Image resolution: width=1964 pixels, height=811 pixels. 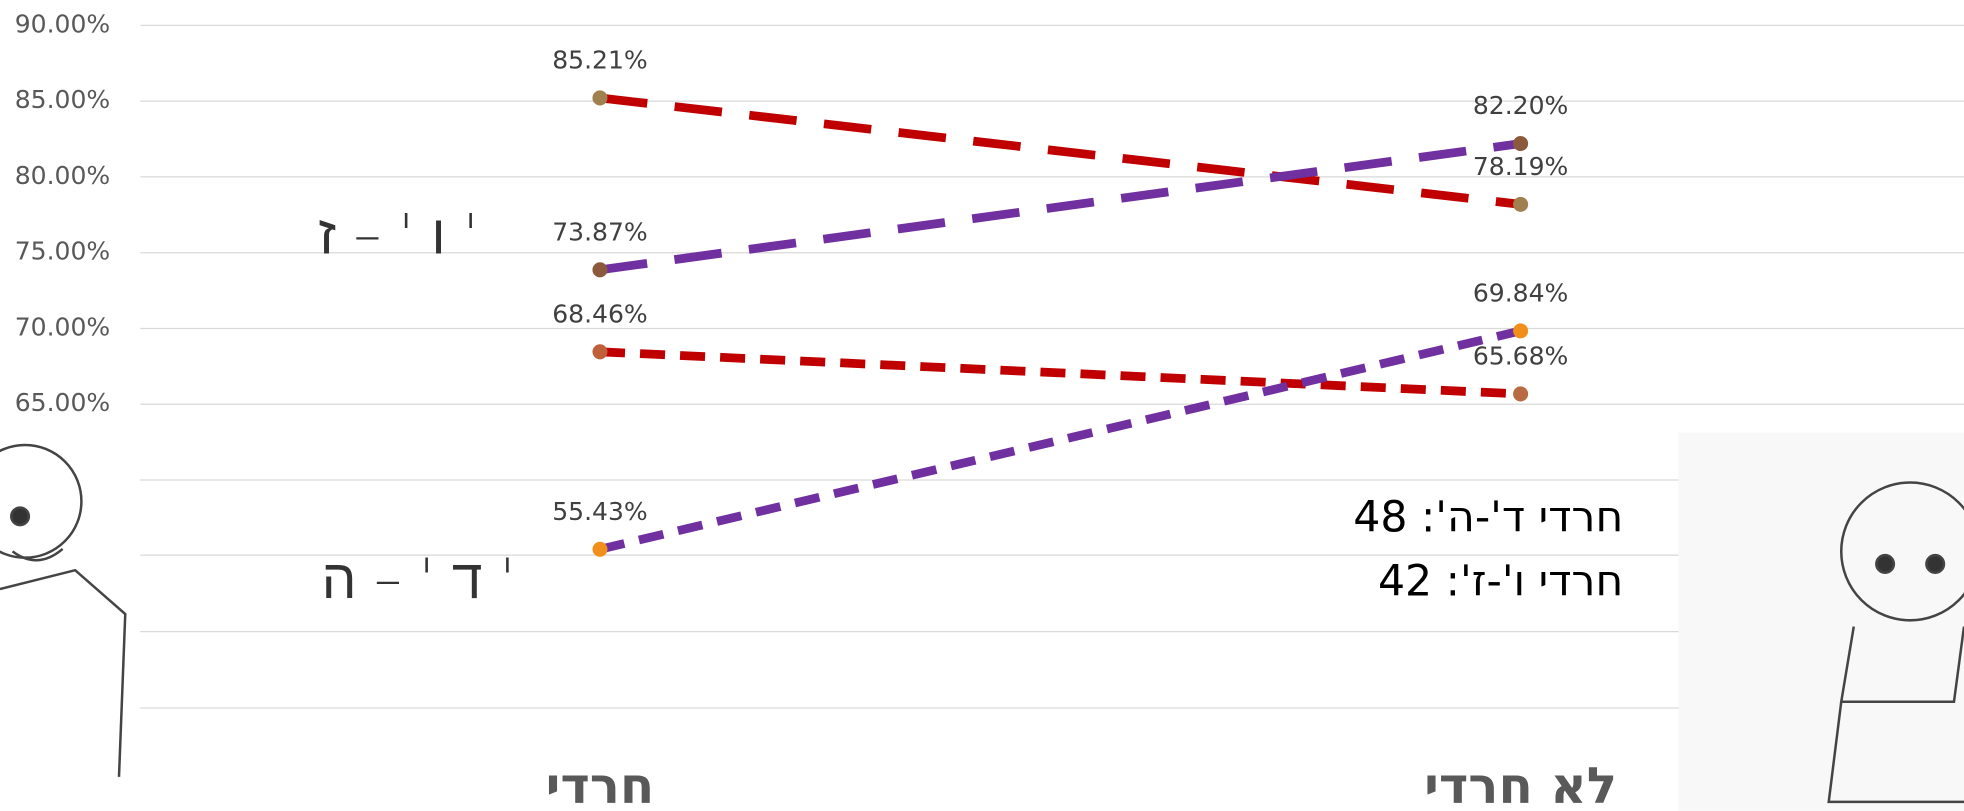 I want to click on group-label: ד ' – ה ', so click(x=418, y=579).